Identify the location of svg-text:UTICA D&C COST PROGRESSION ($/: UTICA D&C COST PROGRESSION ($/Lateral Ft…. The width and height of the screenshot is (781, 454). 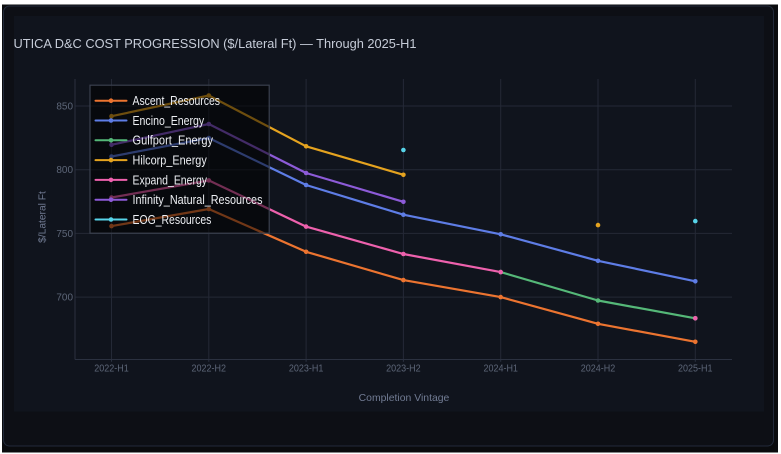
(215, 43).